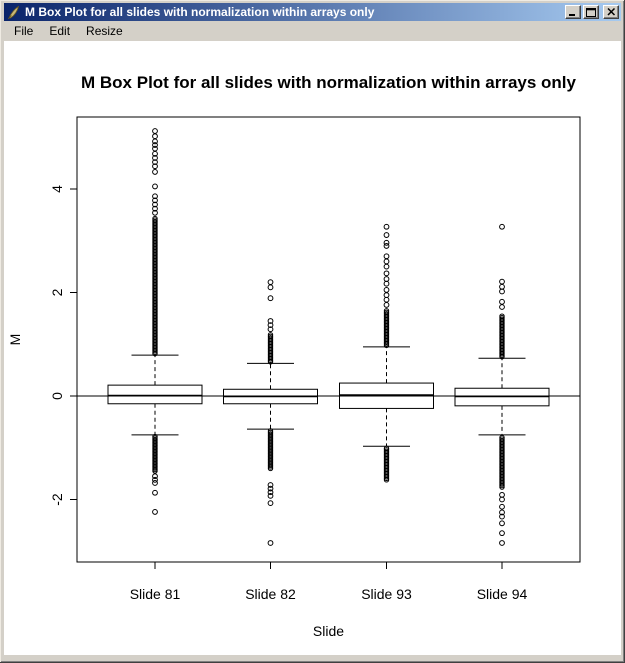 This screenshot has height=663, width=625. I want to click on box, so click(155, 394).